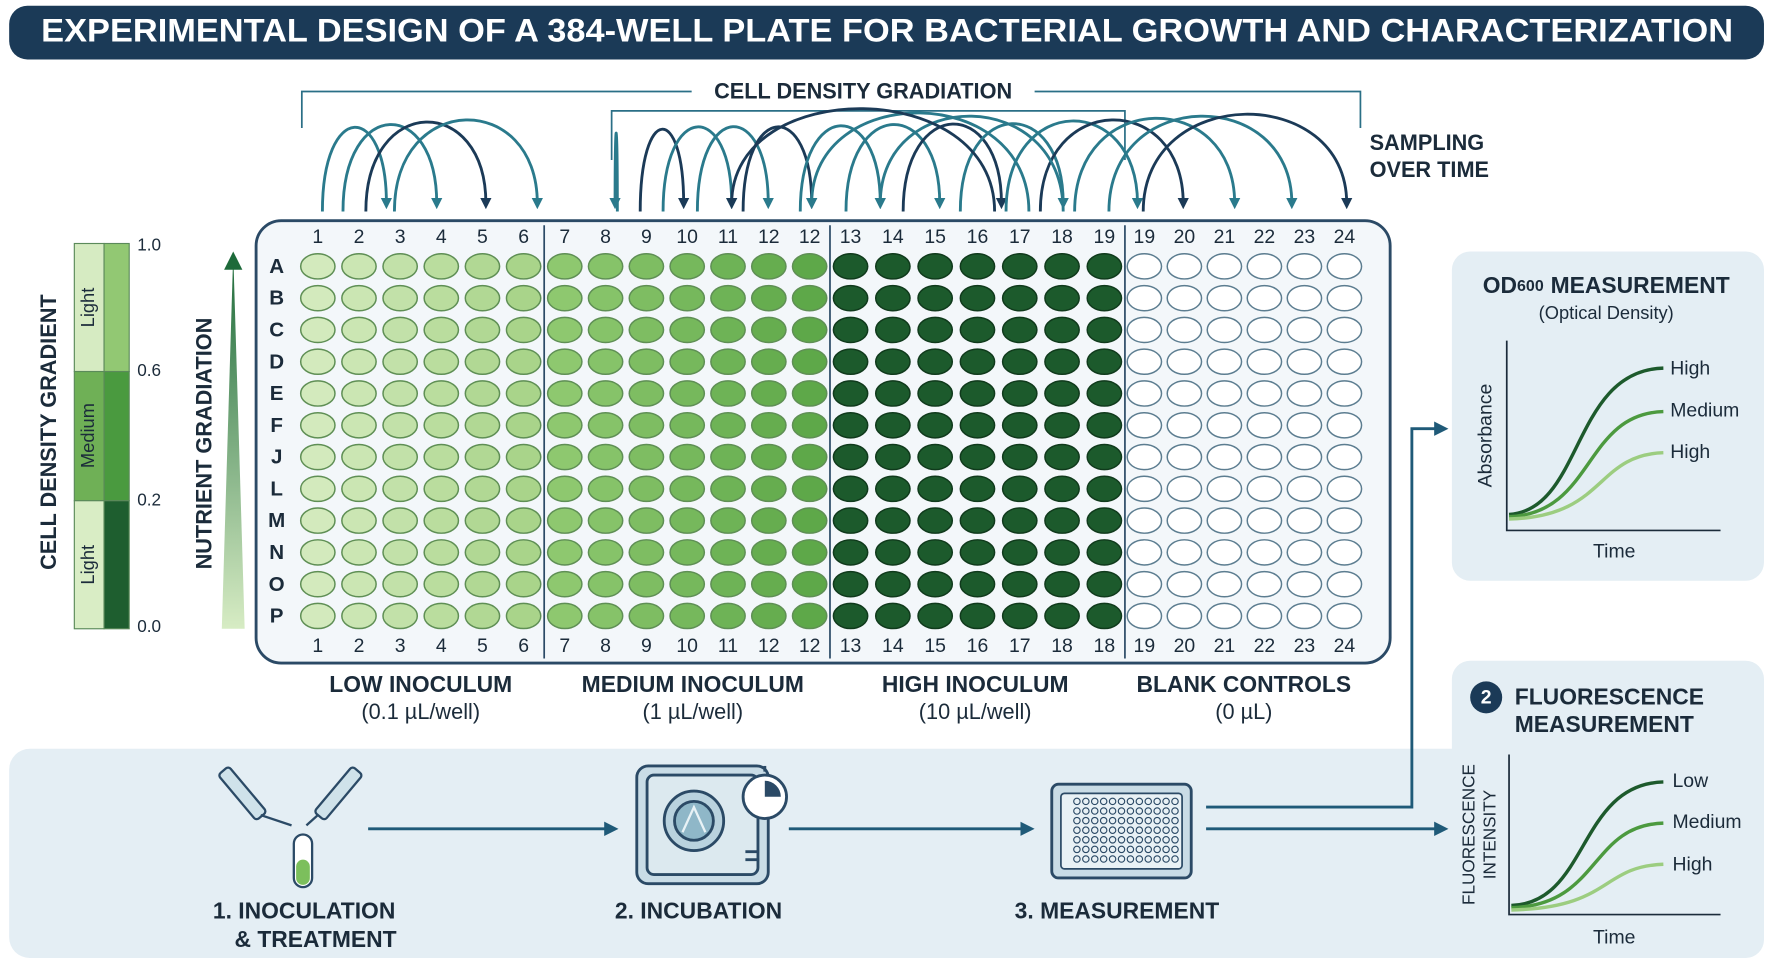 The image size is (1772, 958). What do you see at coordinates (851, 237) in the screenshot?
I see `column-label: 13` at bounding box center [851, 237].